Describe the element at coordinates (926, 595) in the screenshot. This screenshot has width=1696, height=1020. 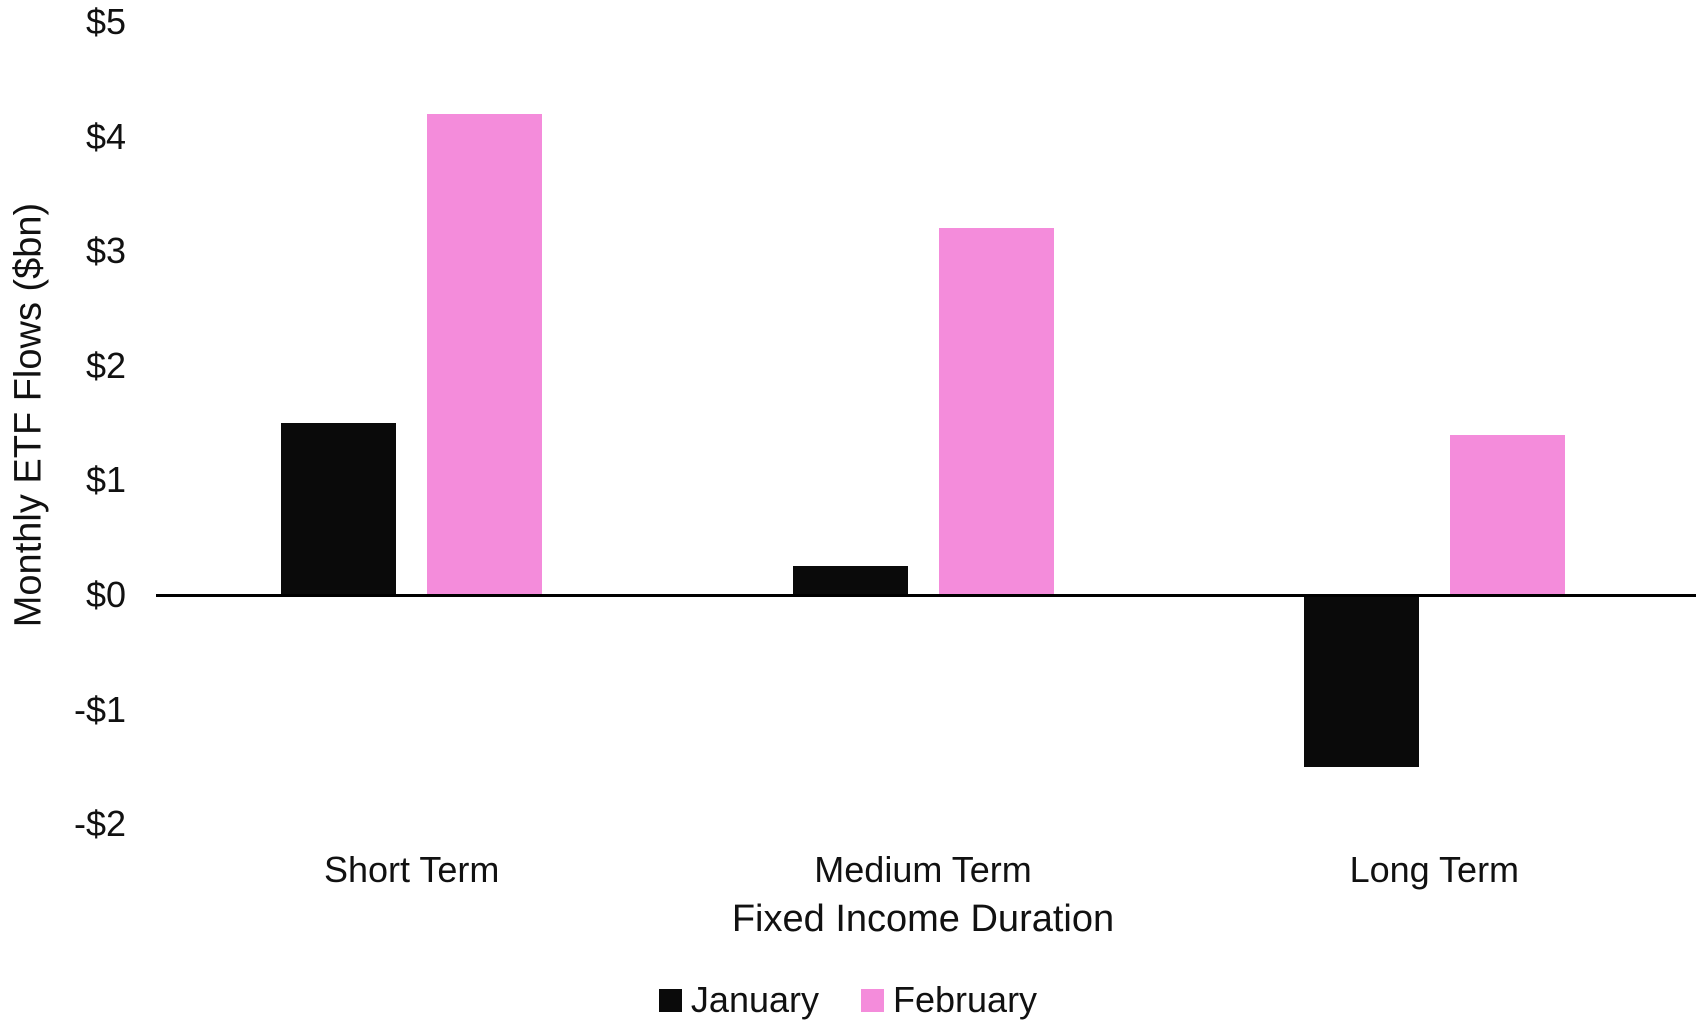
I see `x-axis-baseline` at that location.